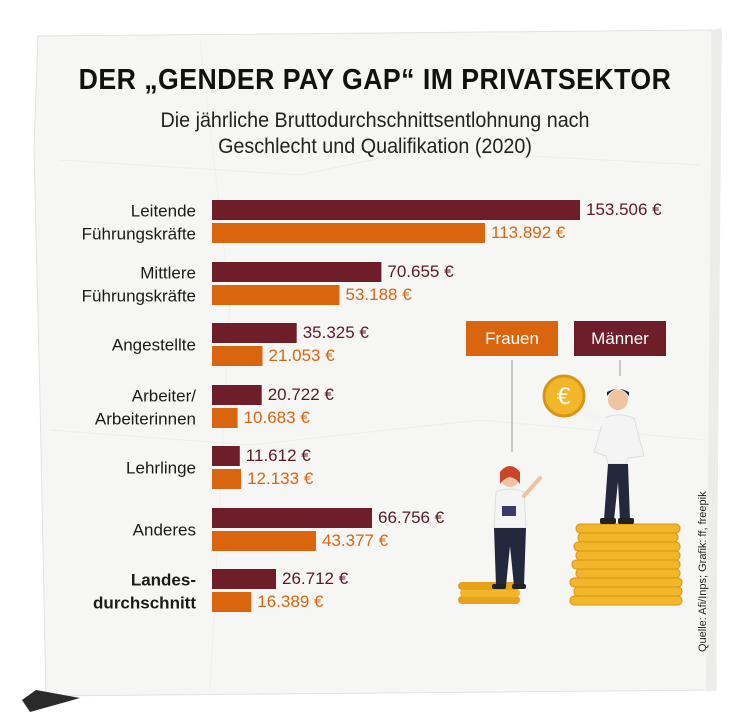  What do you see at coordinates (301, 394) in the screenshot?
I see `data-label-men: 20.722 €` at bounding box center [301, 394].